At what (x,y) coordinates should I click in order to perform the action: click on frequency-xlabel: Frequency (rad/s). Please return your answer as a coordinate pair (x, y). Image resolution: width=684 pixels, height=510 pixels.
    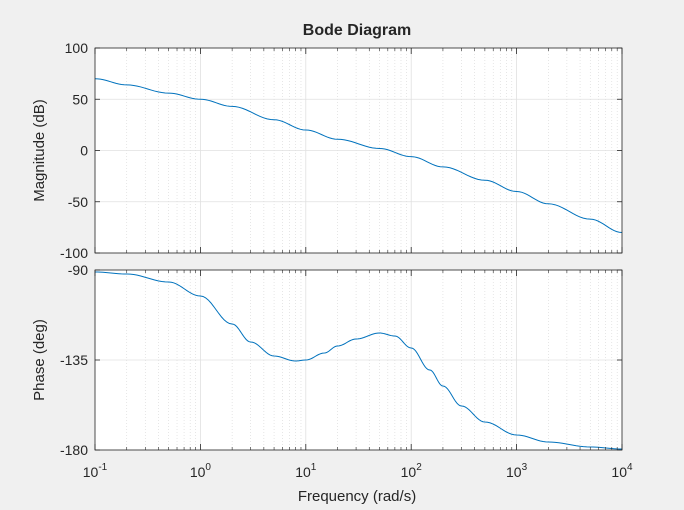
    Looking at the image, I should click on (357, 496).